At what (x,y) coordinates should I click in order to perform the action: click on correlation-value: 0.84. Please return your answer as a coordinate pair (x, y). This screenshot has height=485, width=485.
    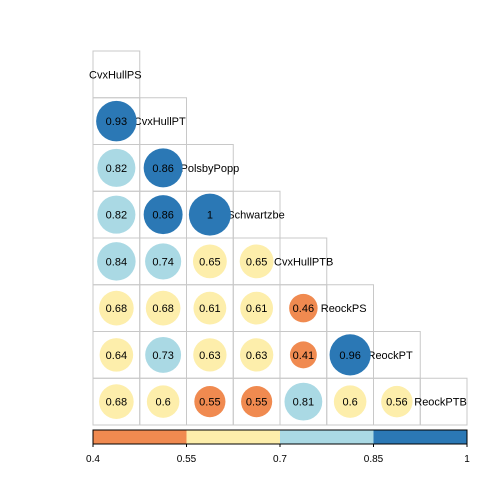
    Looking at the image, I should click on (116, 262).